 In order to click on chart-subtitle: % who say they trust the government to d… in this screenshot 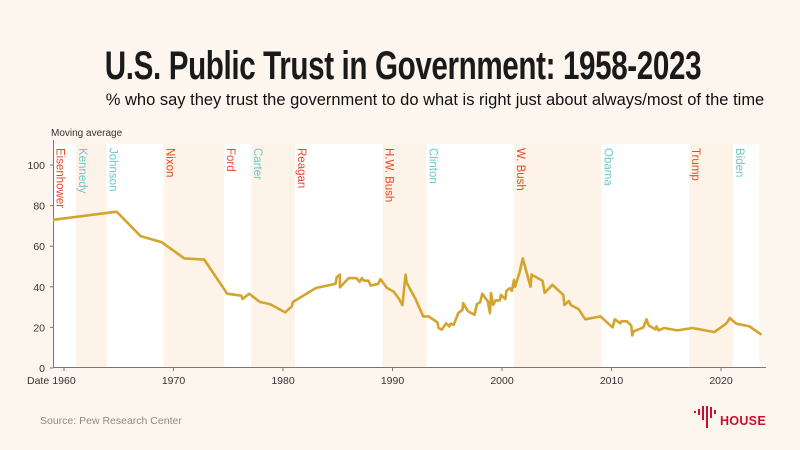, I will do `click(435, 100)`.